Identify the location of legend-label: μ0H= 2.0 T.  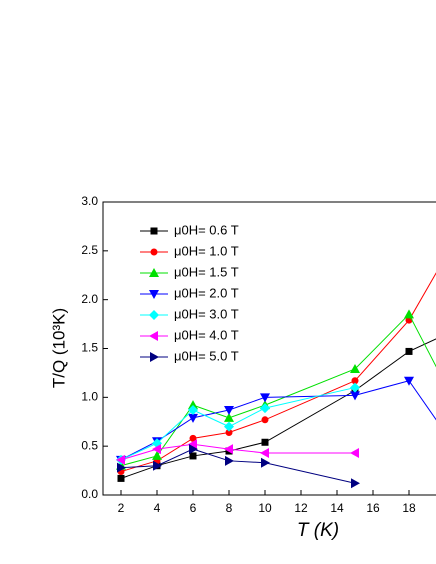
(206, 292).